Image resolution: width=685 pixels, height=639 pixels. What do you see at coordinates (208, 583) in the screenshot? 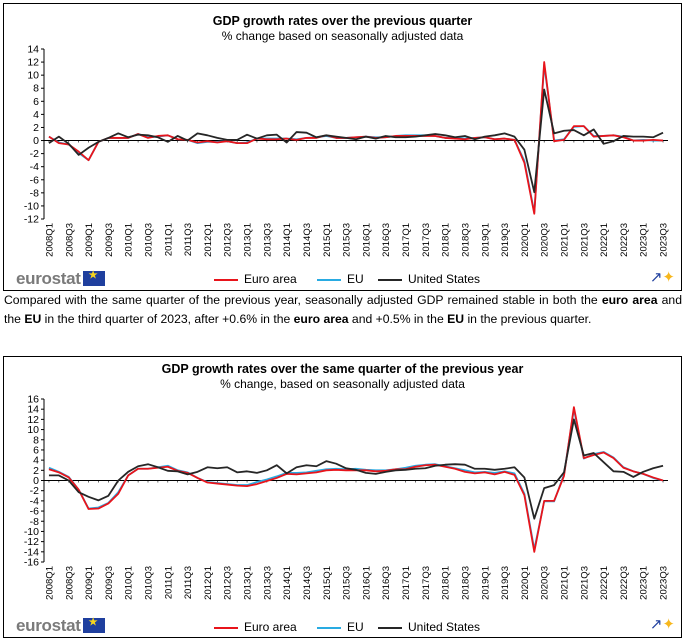
I see `x-tick-label: 2012Q1` at bounding box center [208, 583].